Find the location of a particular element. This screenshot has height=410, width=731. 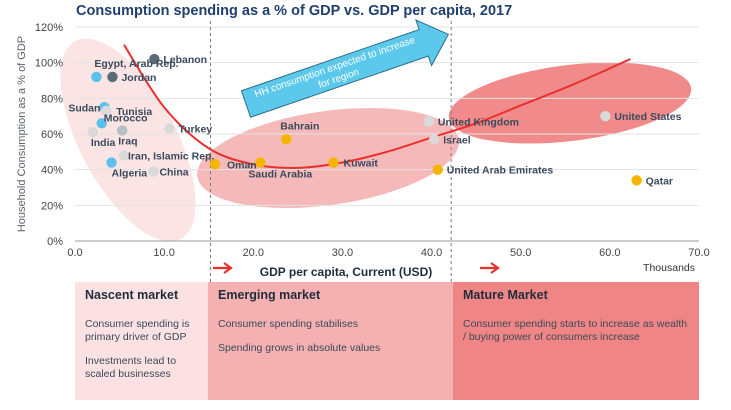

data-point-label: Morocco is located at coordinates (126, 118).